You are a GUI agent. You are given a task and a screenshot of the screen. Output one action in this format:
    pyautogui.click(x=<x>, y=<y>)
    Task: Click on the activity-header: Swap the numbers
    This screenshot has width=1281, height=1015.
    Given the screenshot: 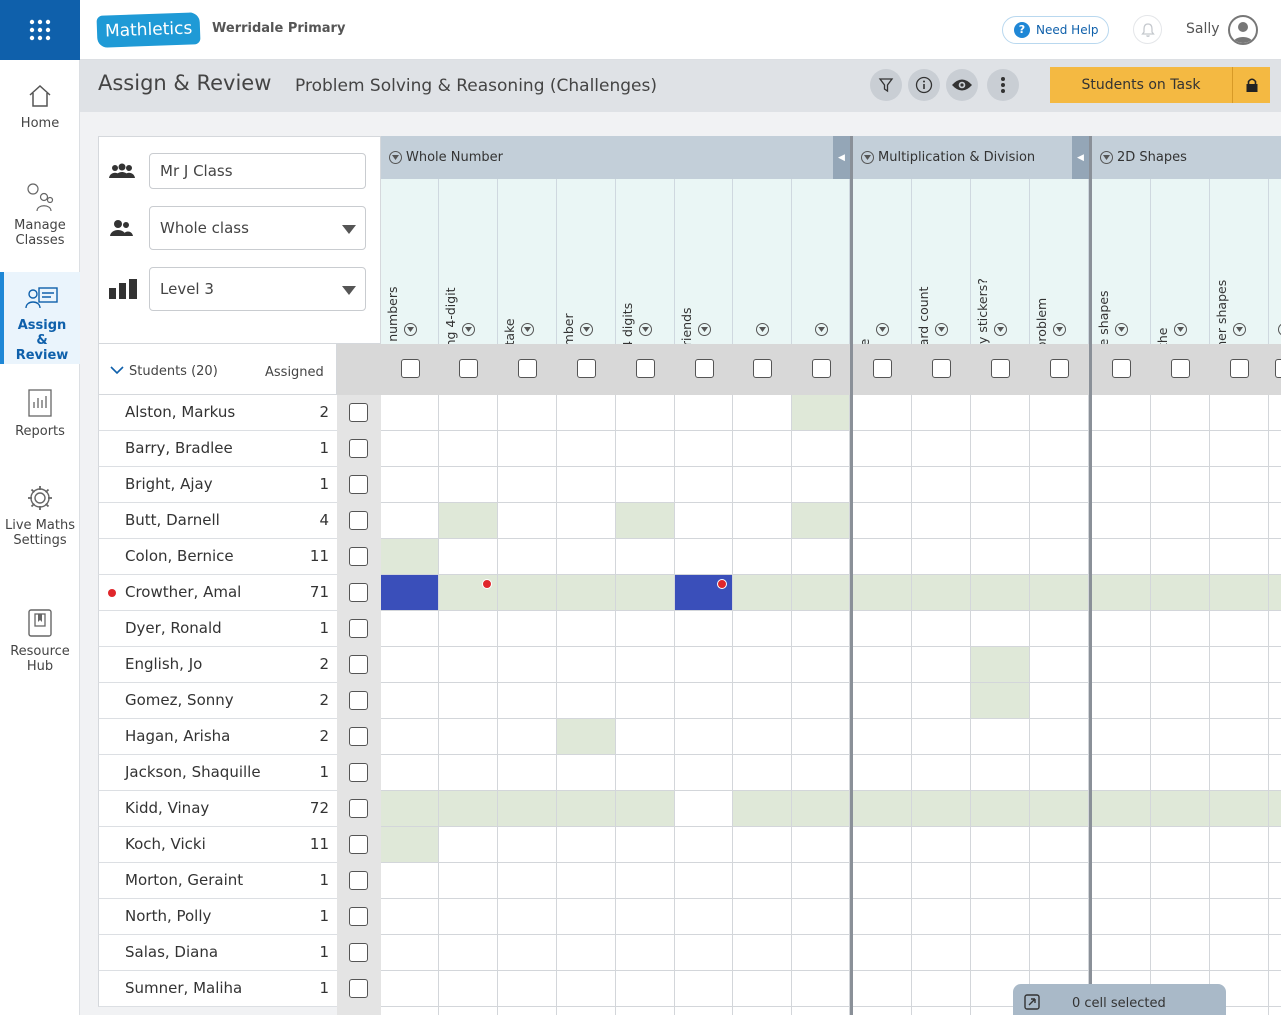 What is the action you would take?
    pyautogui.click(x=410, y=291)
    